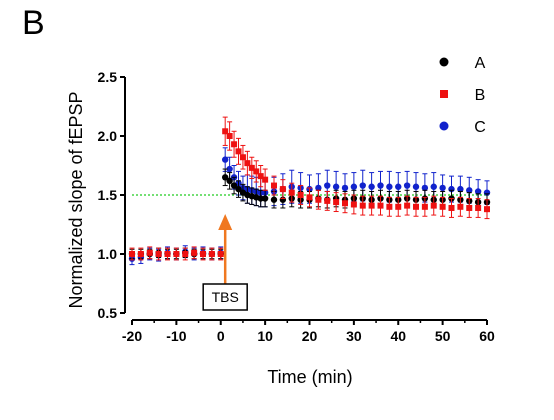  I want to click on x-axis-title: Time (min), so click(309, 377).